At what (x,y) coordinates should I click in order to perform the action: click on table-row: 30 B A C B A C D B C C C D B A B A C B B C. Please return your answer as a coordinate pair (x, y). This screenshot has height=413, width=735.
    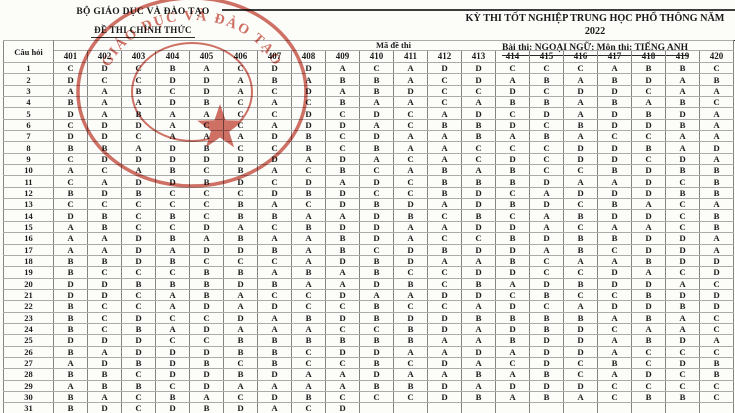
    Looking at the image, I should click on (368, 397).